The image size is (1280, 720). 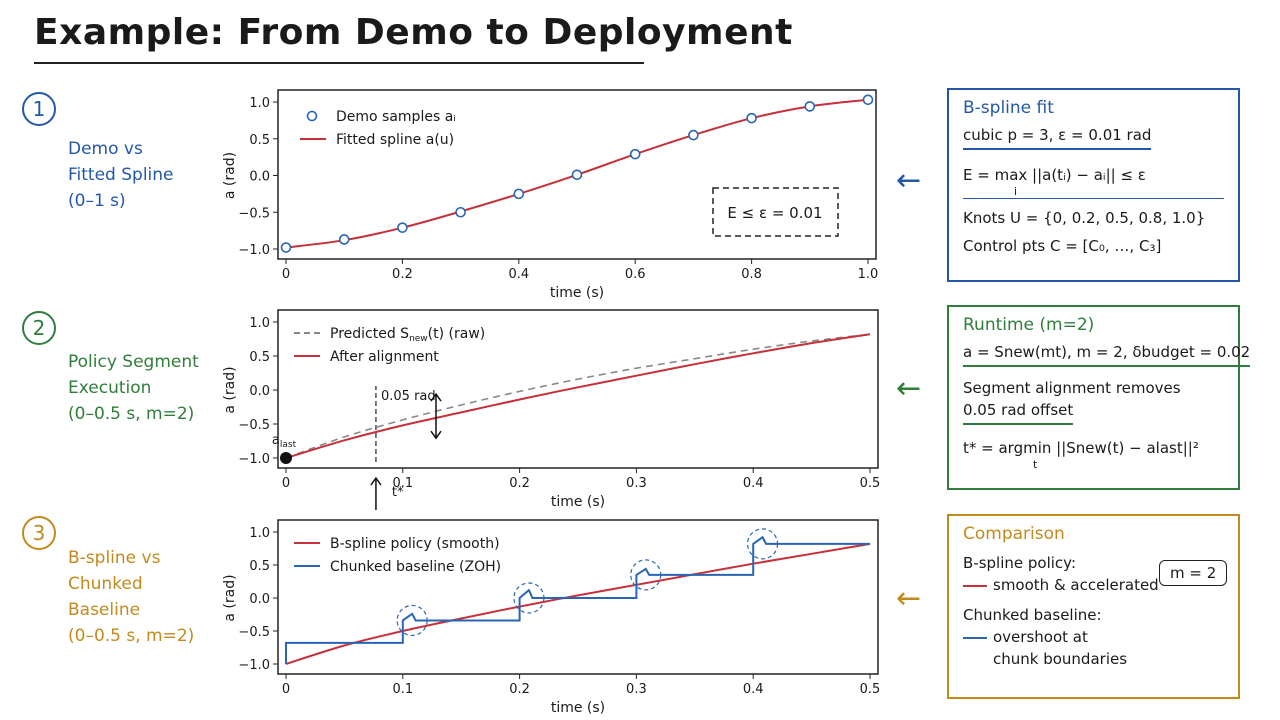 What do you see at coordinates (1019, 563) in the screenshot?
I see `comparison-bspline-label: B-spline policy:` at bounding box center [1019, 563].